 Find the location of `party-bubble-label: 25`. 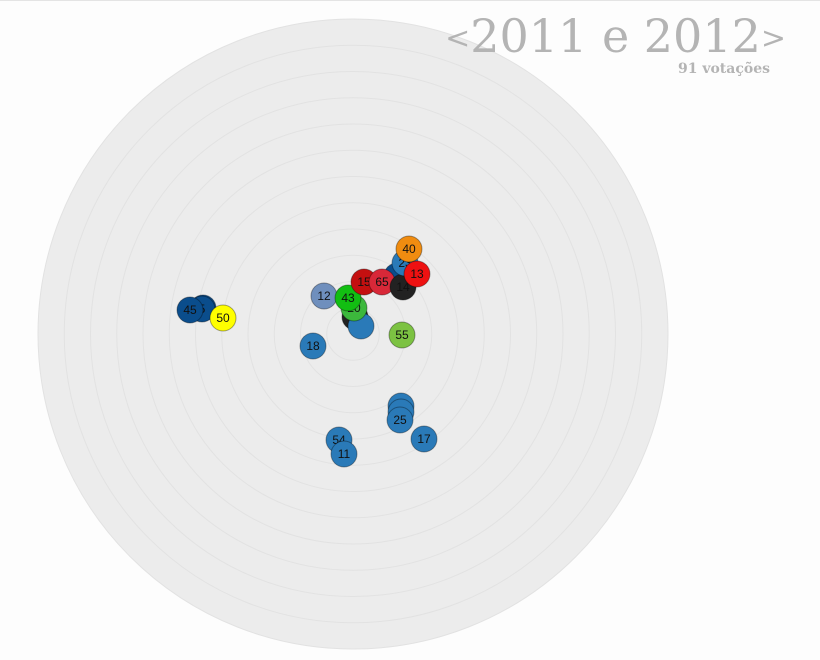

party-bubble-label: 25 is located at coordinates (400, 420).